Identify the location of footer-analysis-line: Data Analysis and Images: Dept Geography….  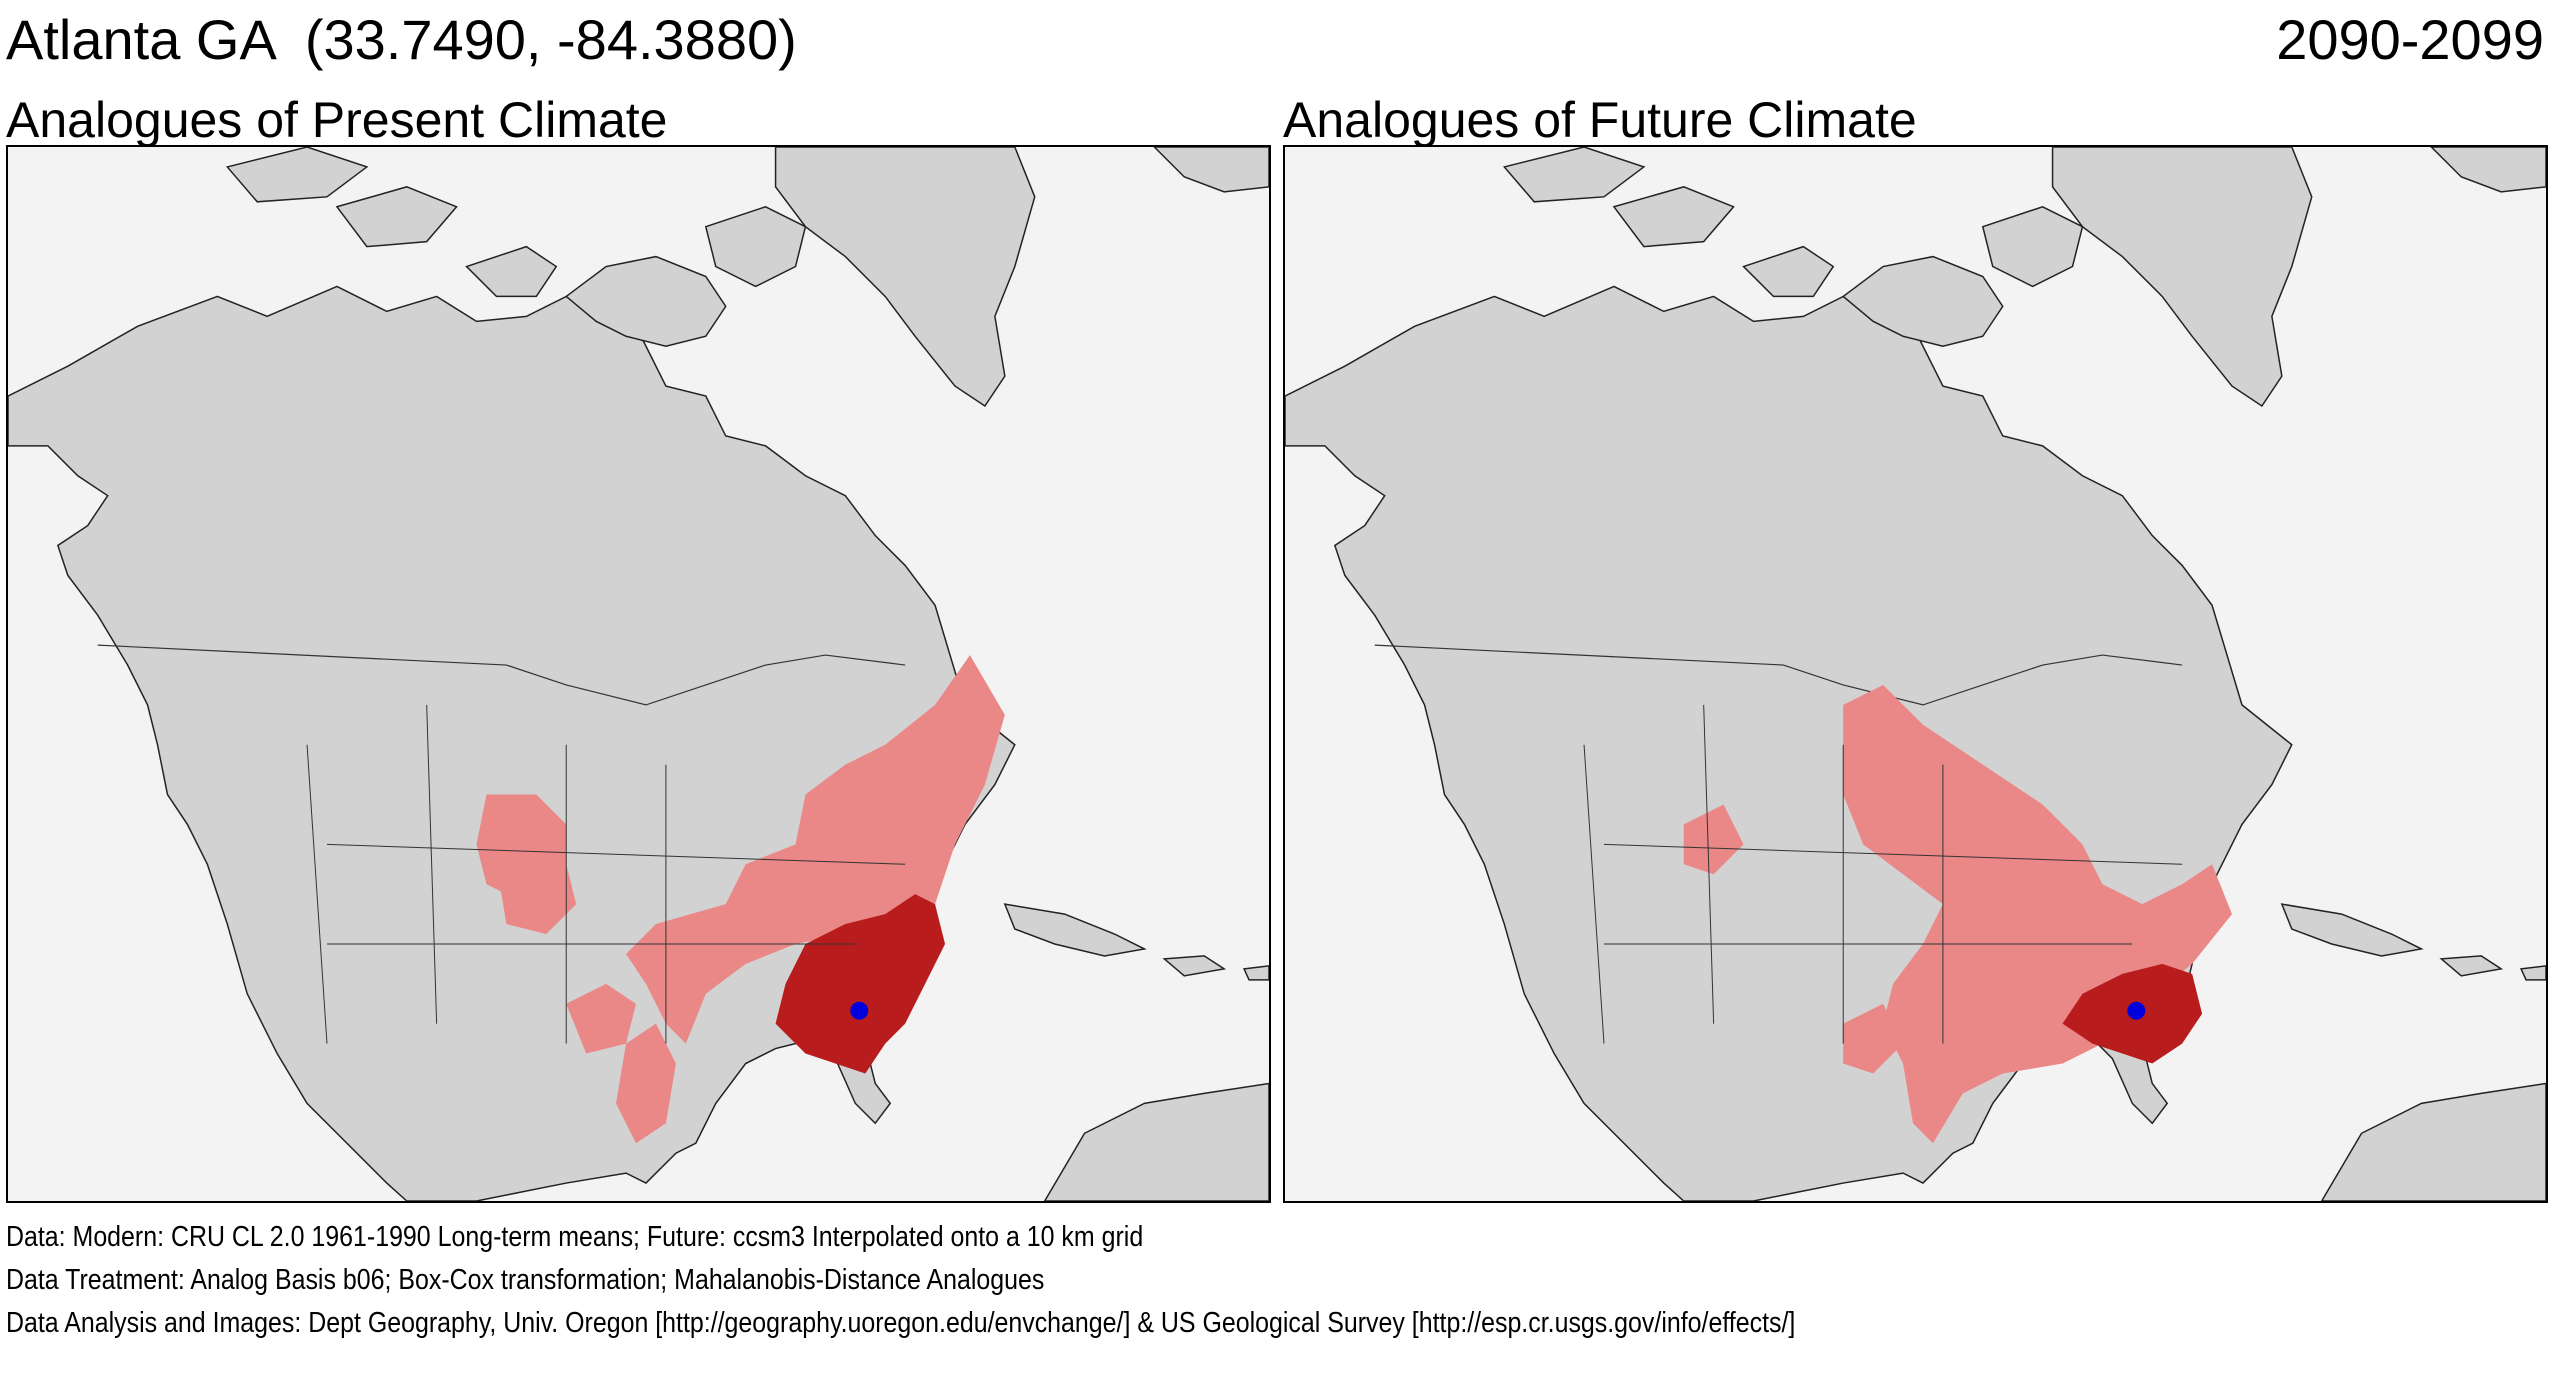
(901, 1323).